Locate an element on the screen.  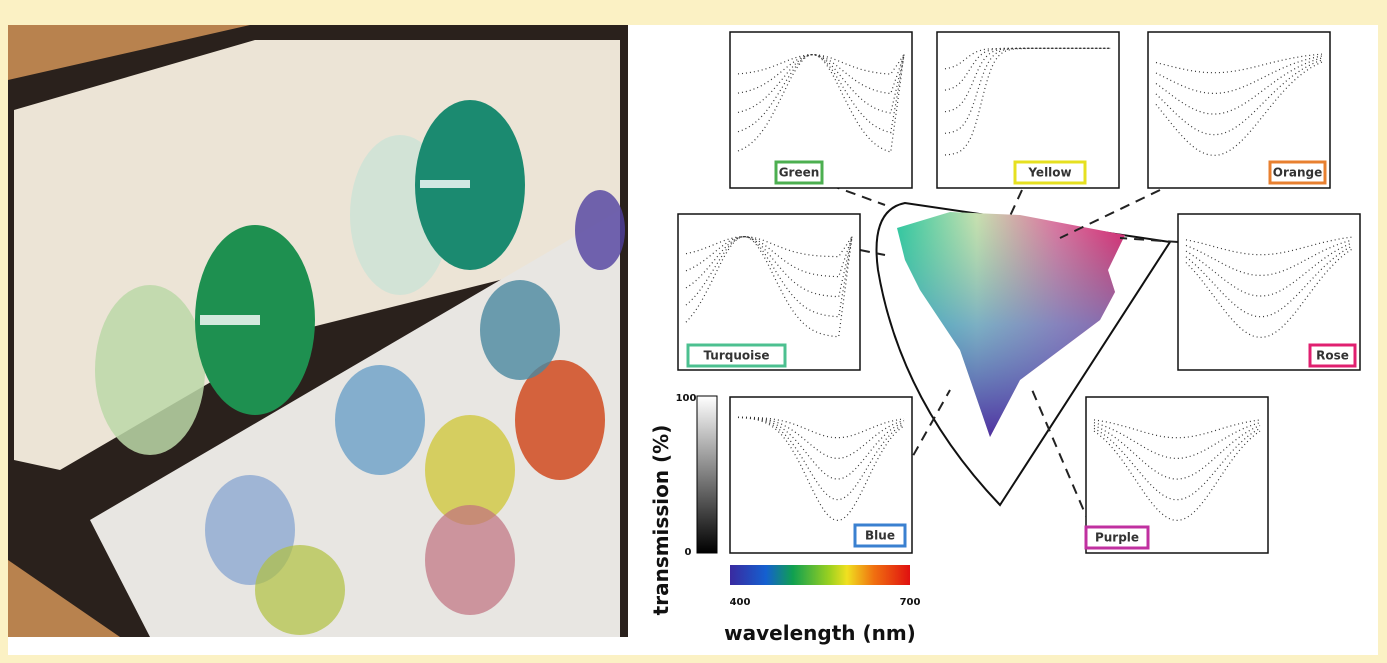
panel-label: Orange is located at coordinates (1298, 173).